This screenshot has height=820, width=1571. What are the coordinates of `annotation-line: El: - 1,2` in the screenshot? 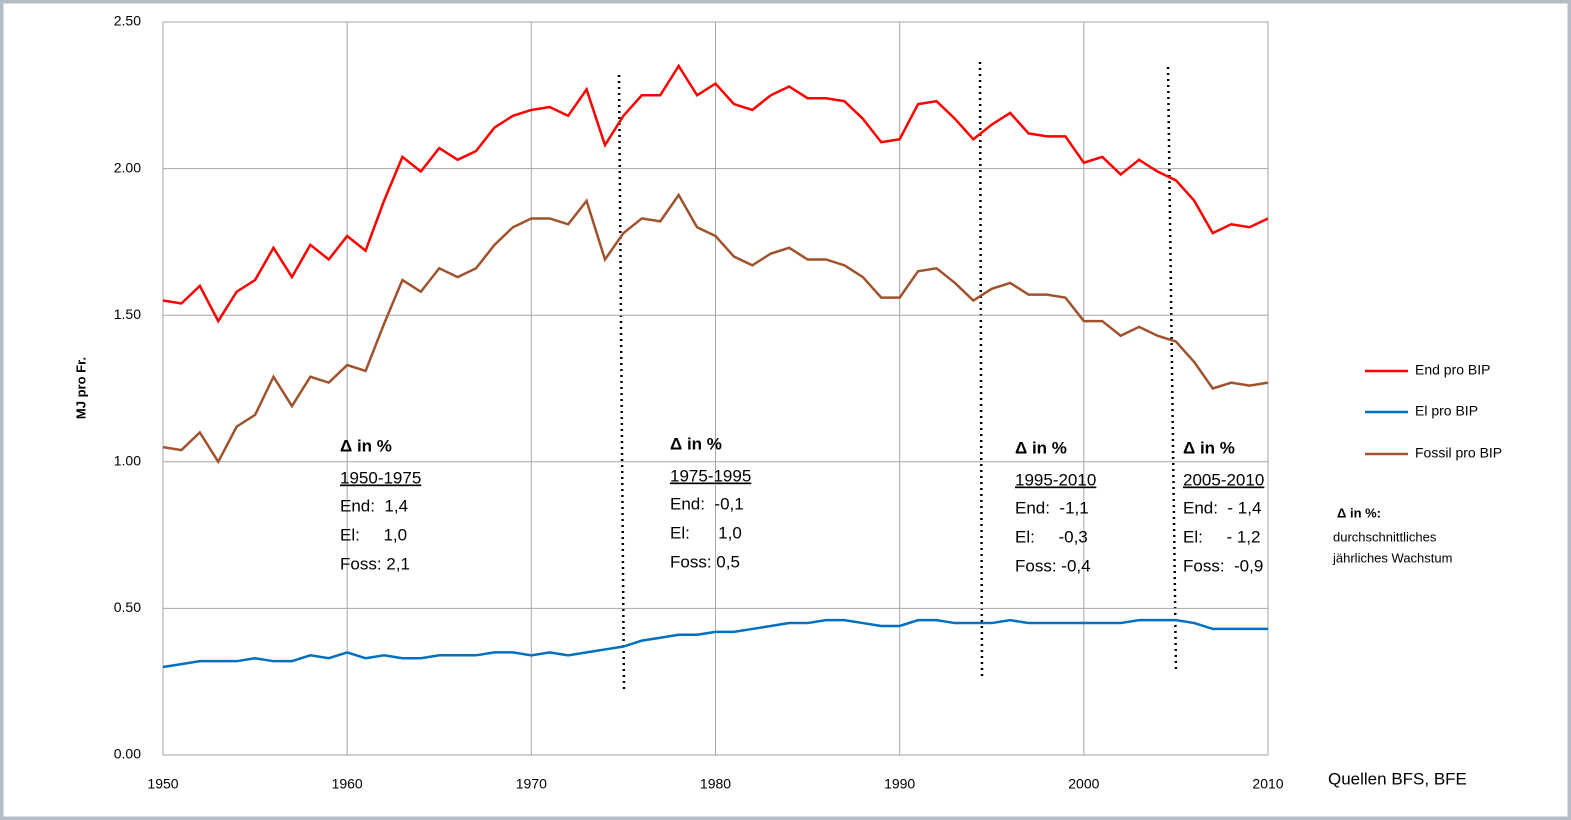 It's located at (1221, 536).